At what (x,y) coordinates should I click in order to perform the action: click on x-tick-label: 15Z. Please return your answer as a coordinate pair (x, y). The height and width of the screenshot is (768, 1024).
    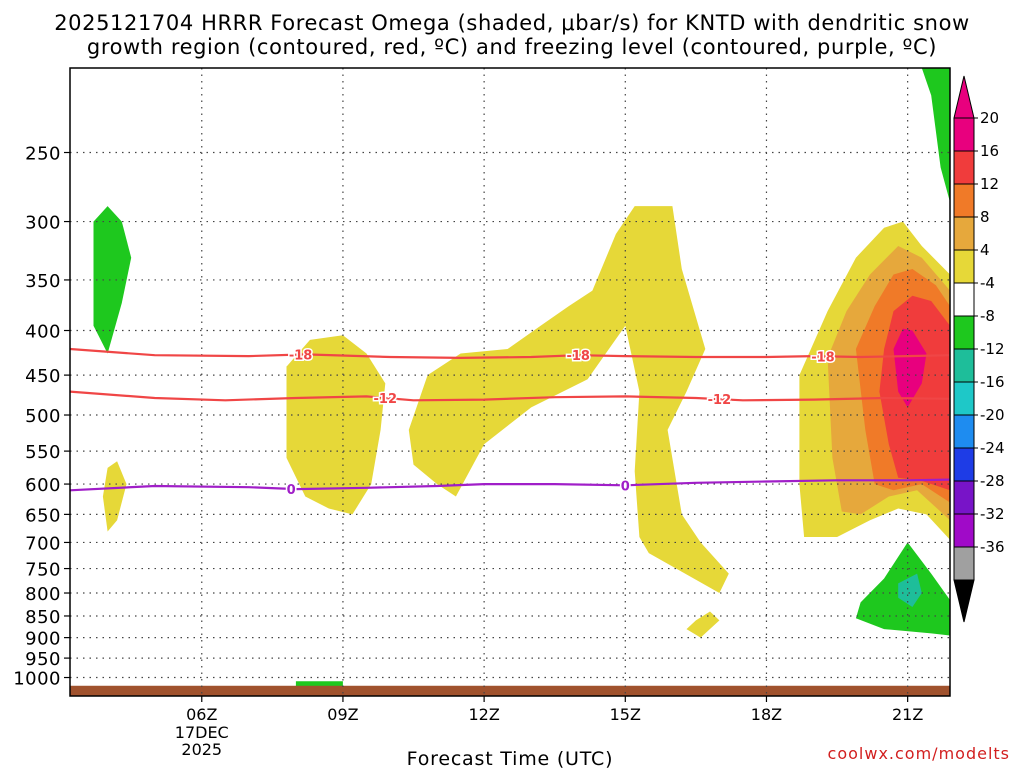
    Looking at the image, I should click on (625, 714).